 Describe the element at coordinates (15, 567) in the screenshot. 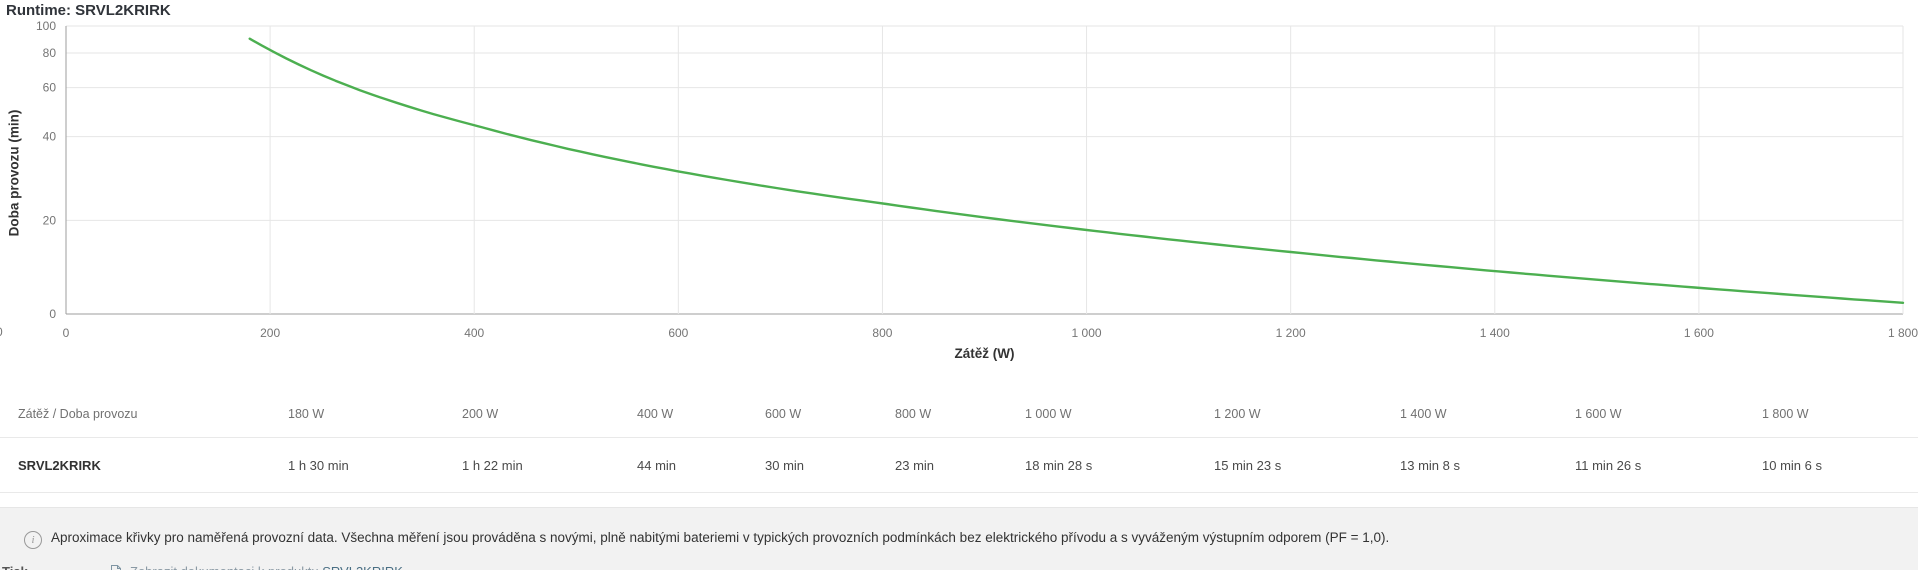

I see `clipped-left-text: Tisk` at that location.